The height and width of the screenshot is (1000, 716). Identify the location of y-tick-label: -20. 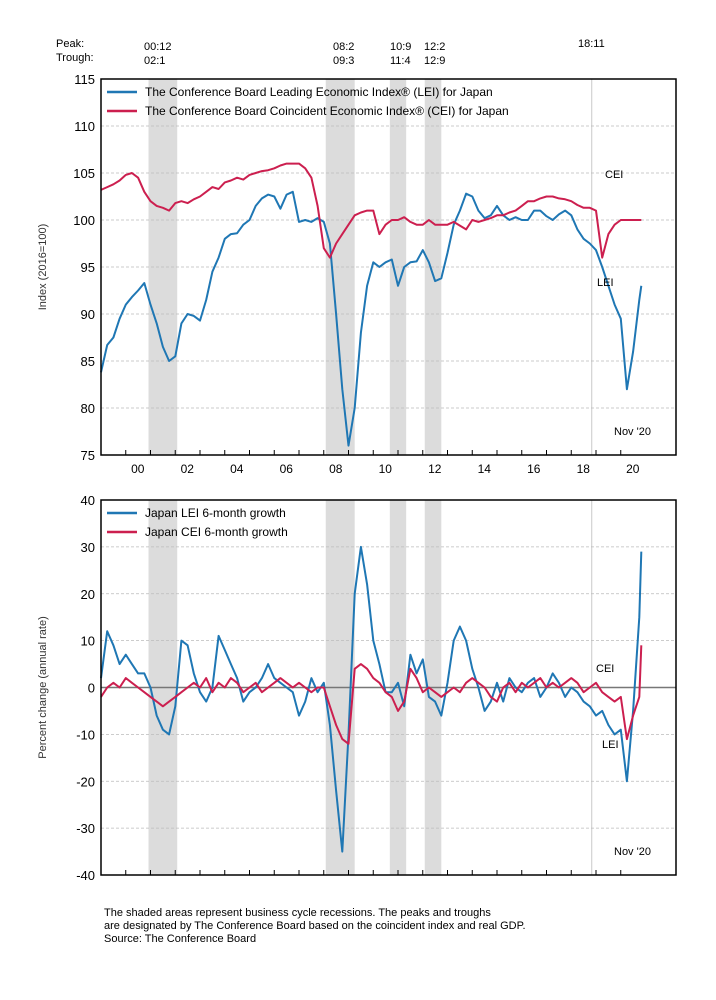
(85, 781).